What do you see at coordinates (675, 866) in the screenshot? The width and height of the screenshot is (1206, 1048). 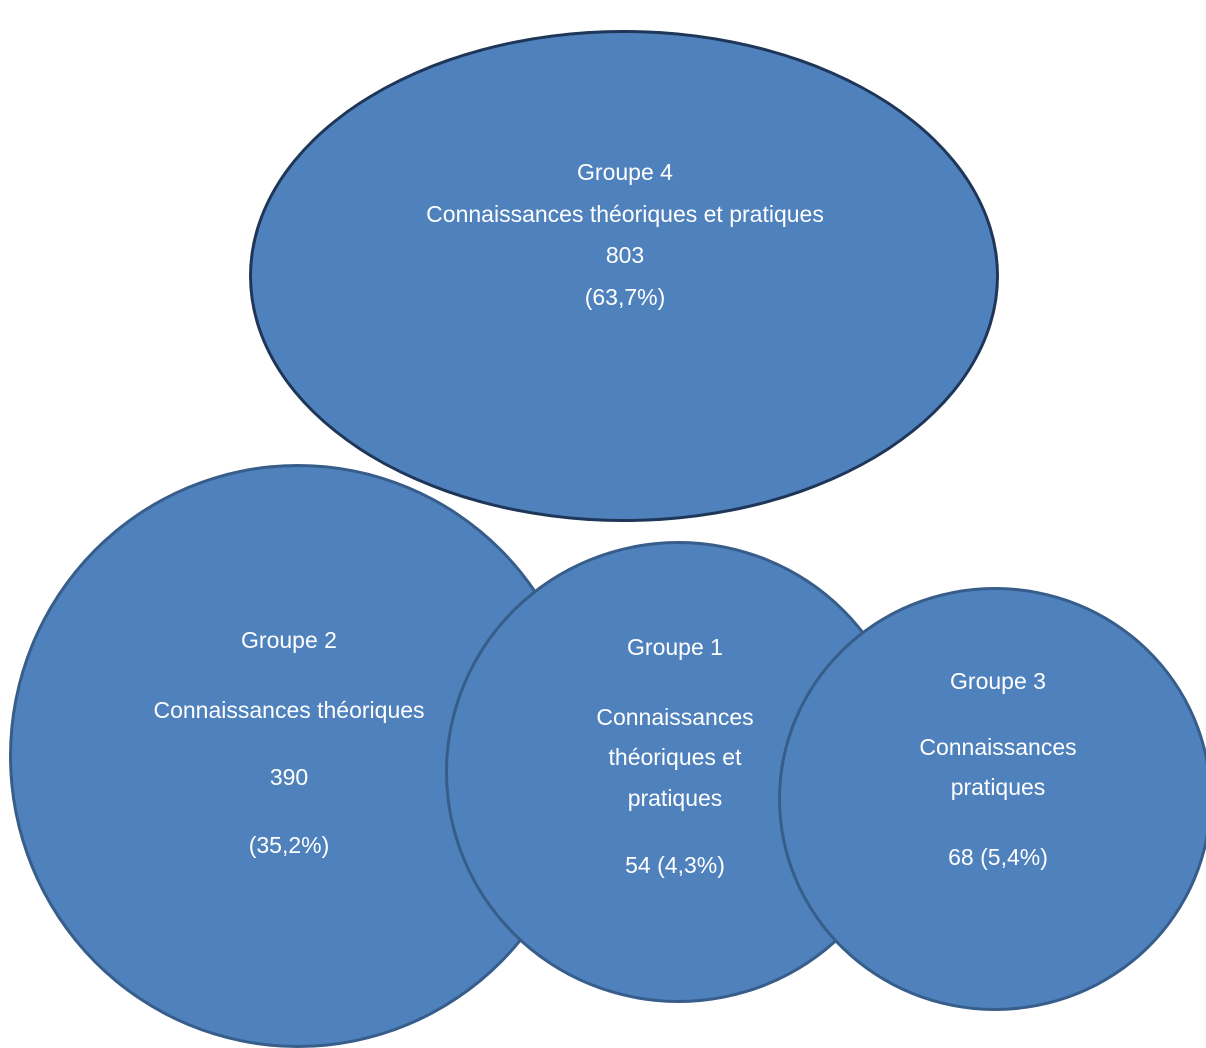 I see `group-1-count-percent: 54 (4,3%)` at bounding box center [675, 866].